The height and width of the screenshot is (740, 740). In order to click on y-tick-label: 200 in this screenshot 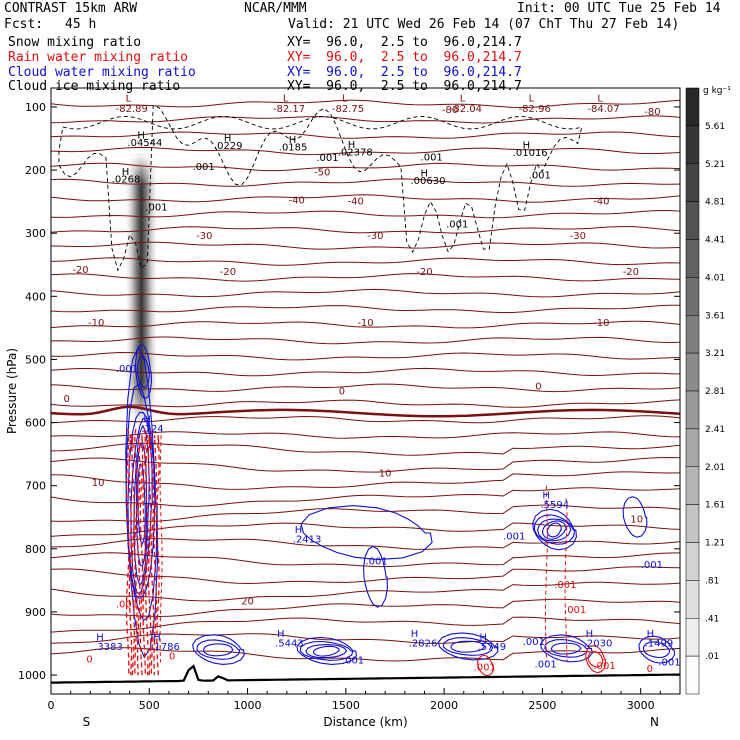, I will do `click(35, 170)`.